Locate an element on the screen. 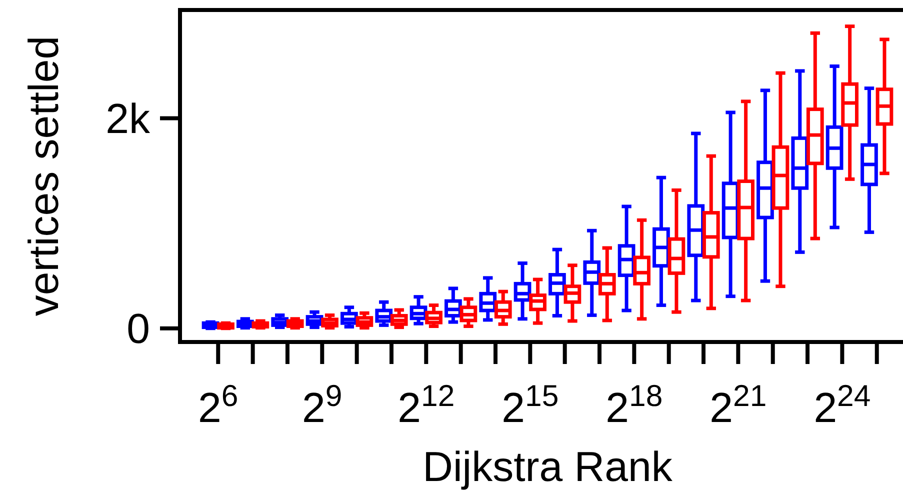 Image resolution: width=903 pixels, height=493 pixels. x-tick-label: 2$^{9}$ is located at coordinates (322, 405).